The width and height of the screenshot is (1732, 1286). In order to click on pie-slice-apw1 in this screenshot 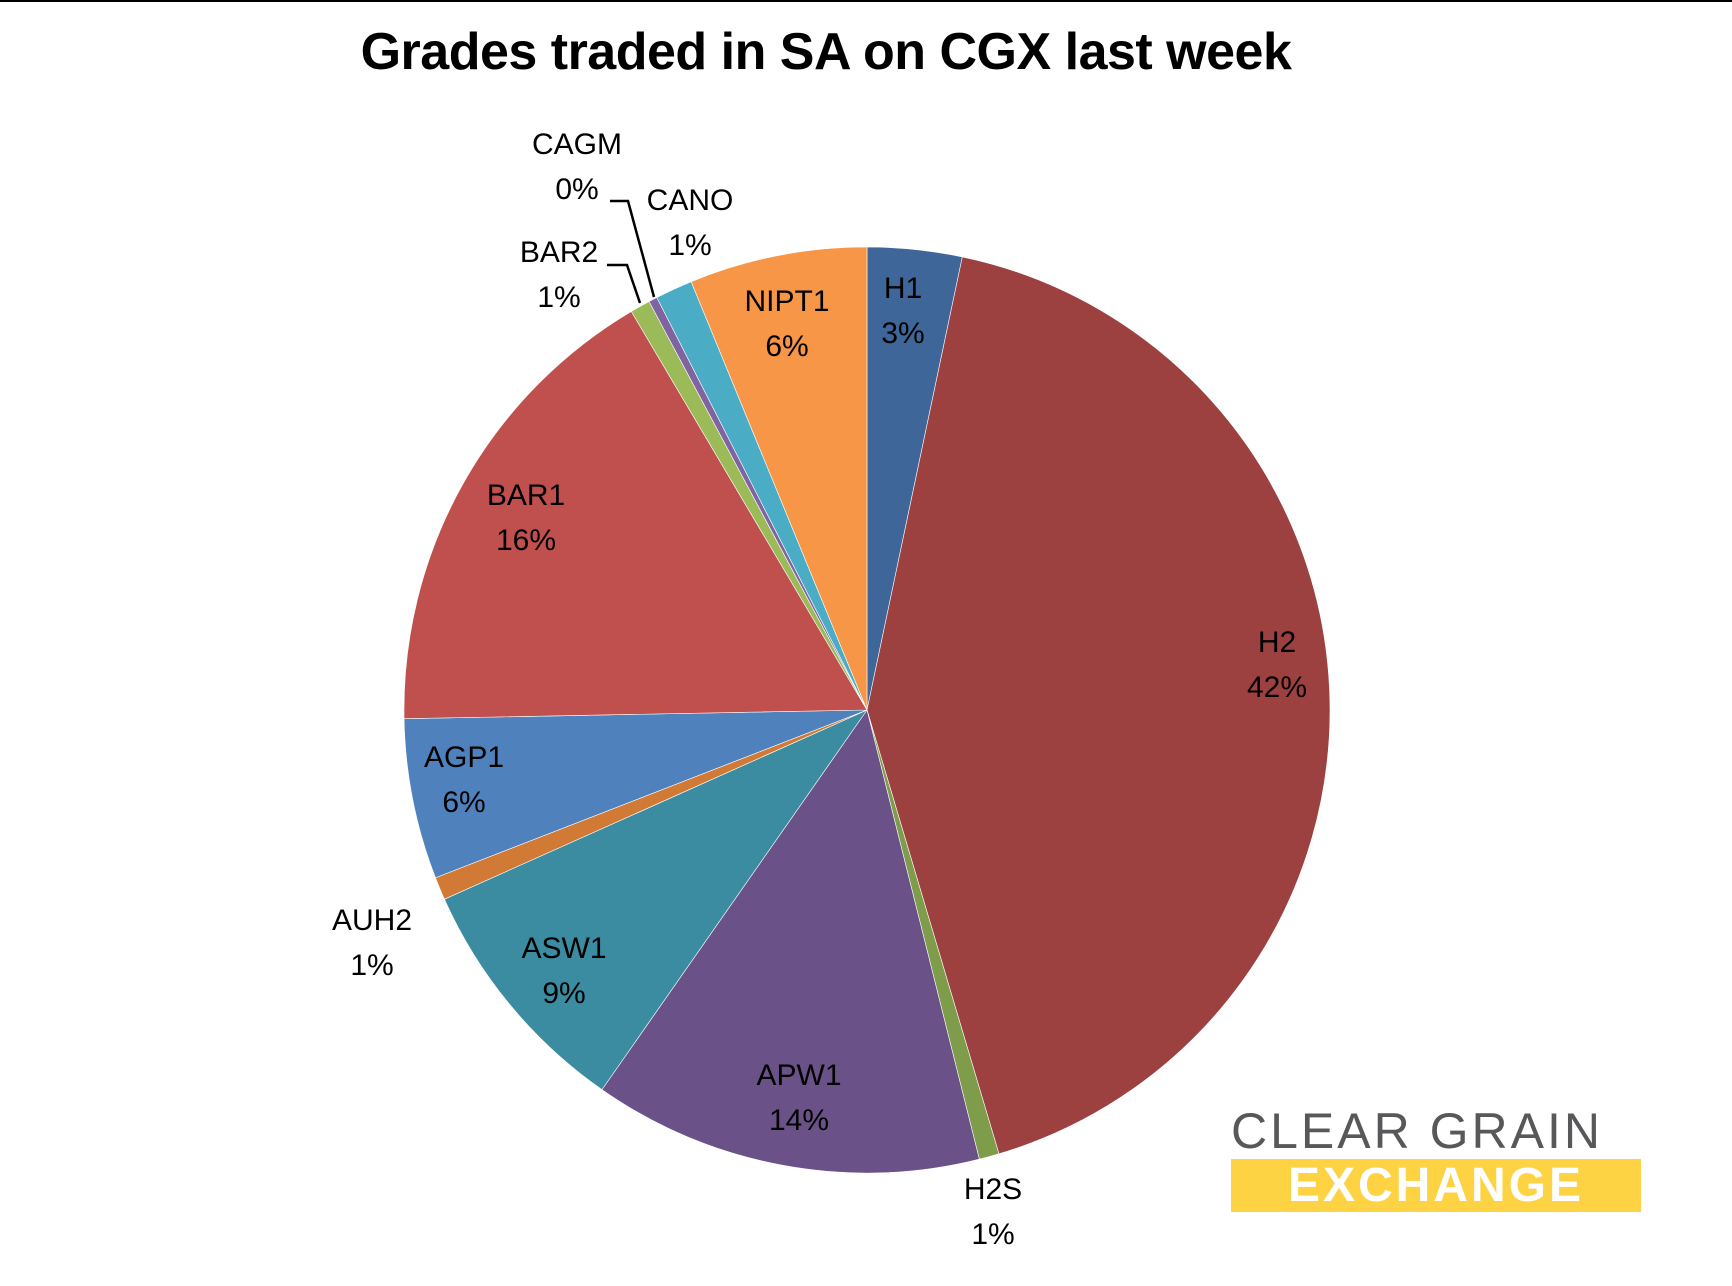, I will do `click(790, 941)`.